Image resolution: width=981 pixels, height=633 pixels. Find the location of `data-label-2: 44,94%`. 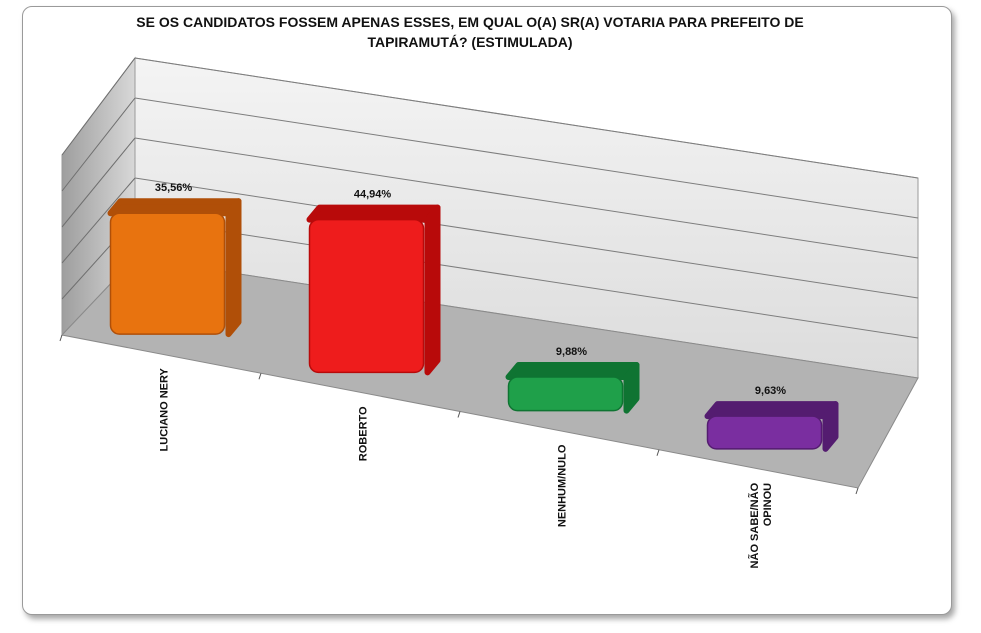

data-label-2: 44,94% is located at coordinates (373, 195).